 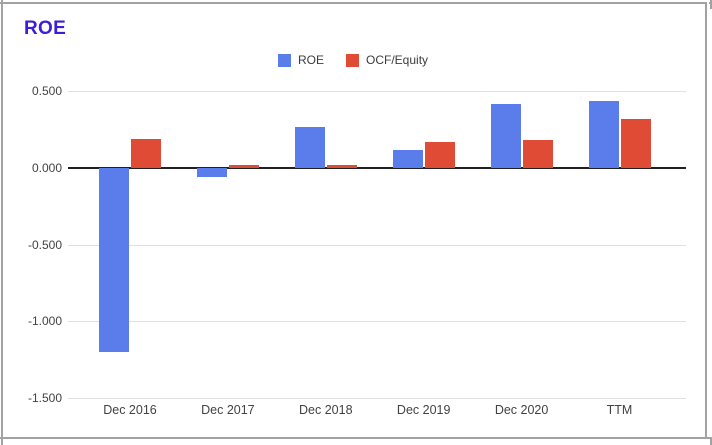 What do you see at coordinates (2, 222) in the screenshot?
I see `frame-left-border` at bounding box center [2, 222].